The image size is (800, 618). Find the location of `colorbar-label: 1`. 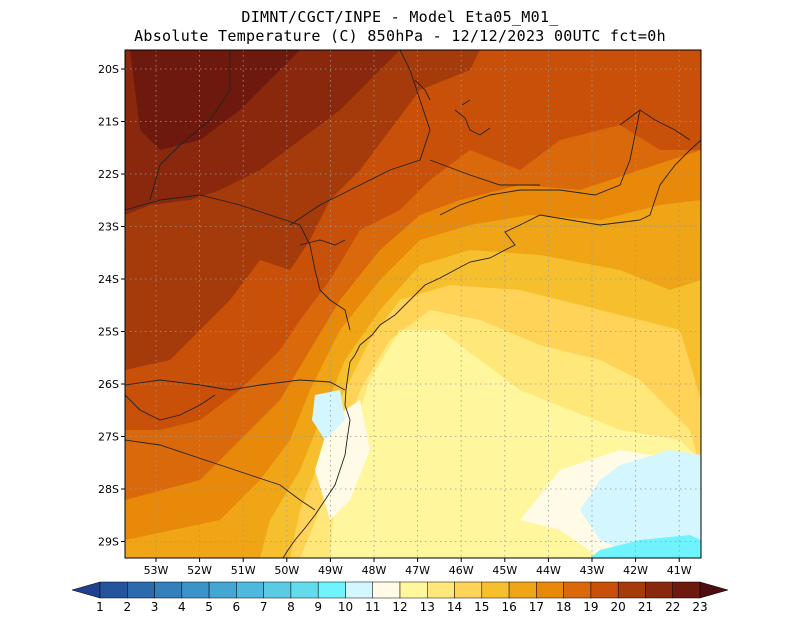

colorbar-label: 1 is located at coordinates (100, 607).